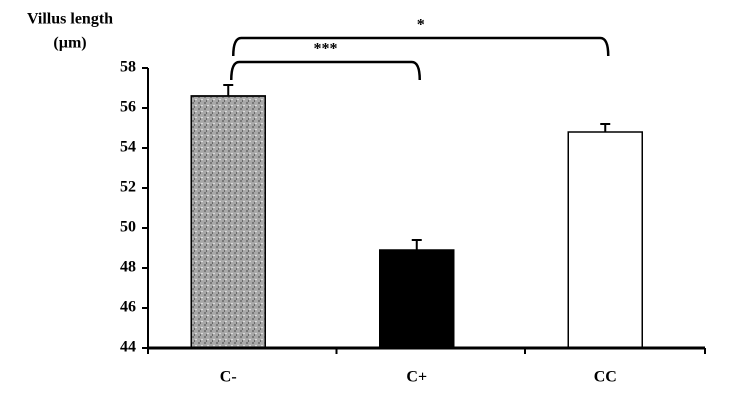 The image size is (735, 406). Describe the element at coordinates (128, 107) in the screenshot. I see `y-tick-label: 56` at that location.